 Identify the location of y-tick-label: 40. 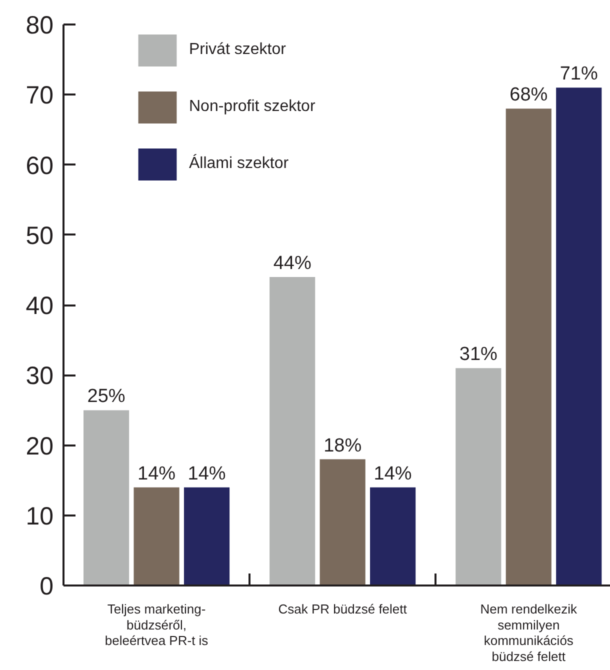
(40, 306).